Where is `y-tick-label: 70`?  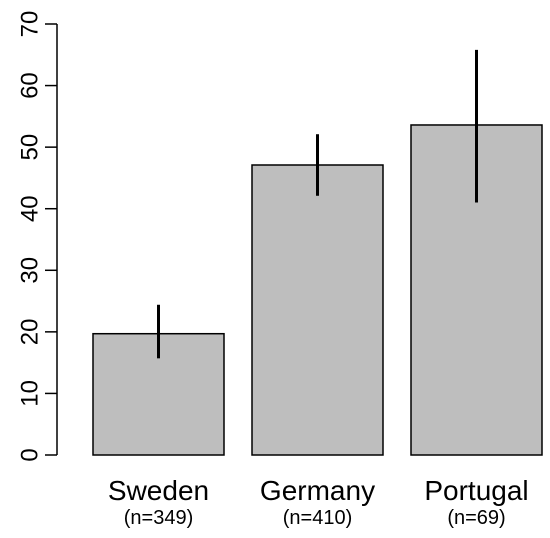 y-tick-label: 70 is located at coordinates (30, 24).